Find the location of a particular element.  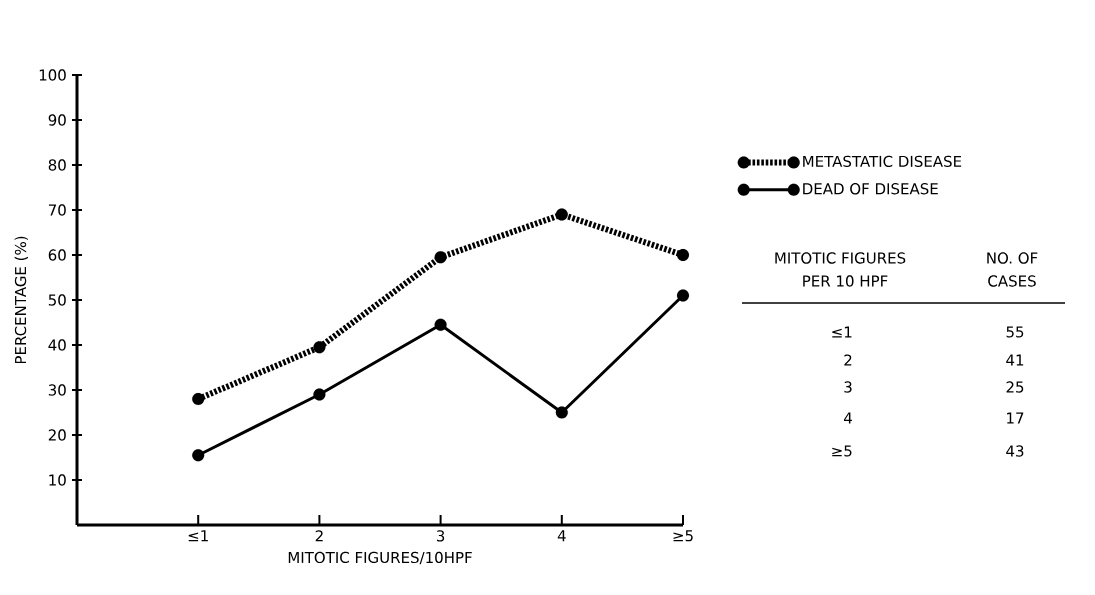

text: ≥5 is located at coordinates (842, 451).